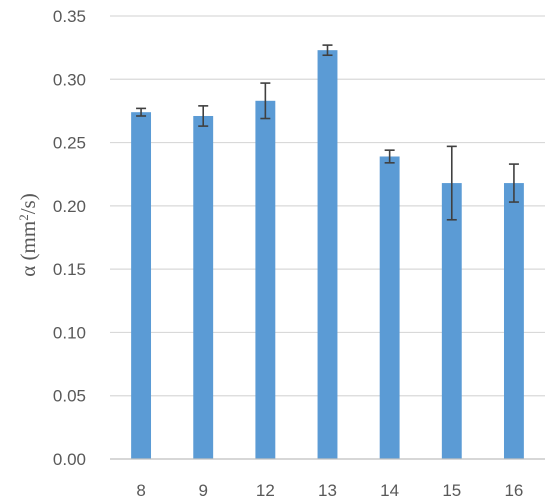 The height and width of the screenshot is (504, 550). I want to click on y-axis-label-main: α (mm, so click(28, 249).